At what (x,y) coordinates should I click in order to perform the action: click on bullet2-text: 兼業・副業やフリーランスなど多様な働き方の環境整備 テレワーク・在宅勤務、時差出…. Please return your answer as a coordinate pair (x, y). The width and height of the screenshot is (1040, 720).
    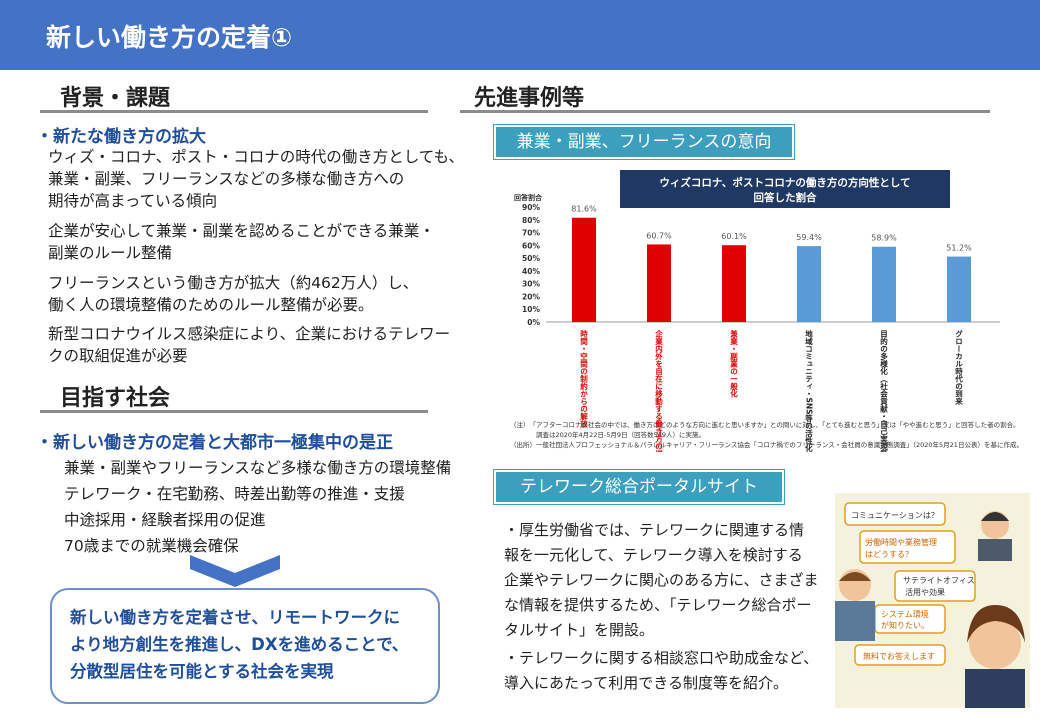
    Looking at the image, I should click on (257, 507).